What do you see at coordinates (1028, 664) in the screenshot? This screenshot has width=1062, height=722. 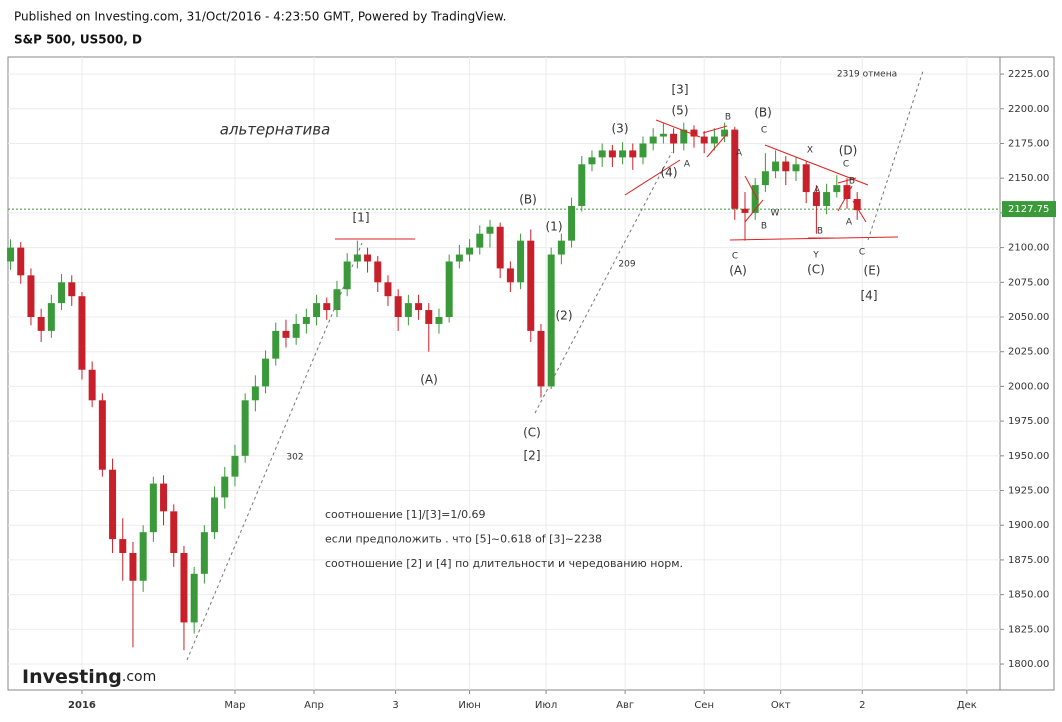 I see `y-tick-label: 1800.00` at bounding box center [1028, 664].